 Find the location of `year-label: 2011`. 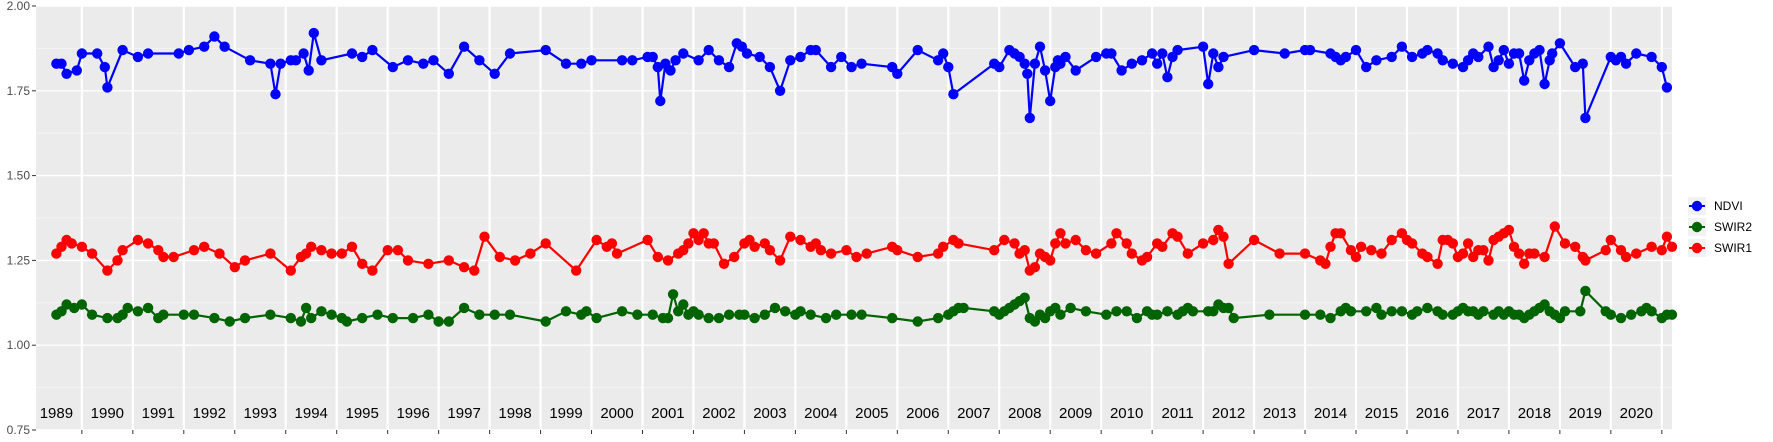

year-label: 2011 is located at coordinates (1177, 413).